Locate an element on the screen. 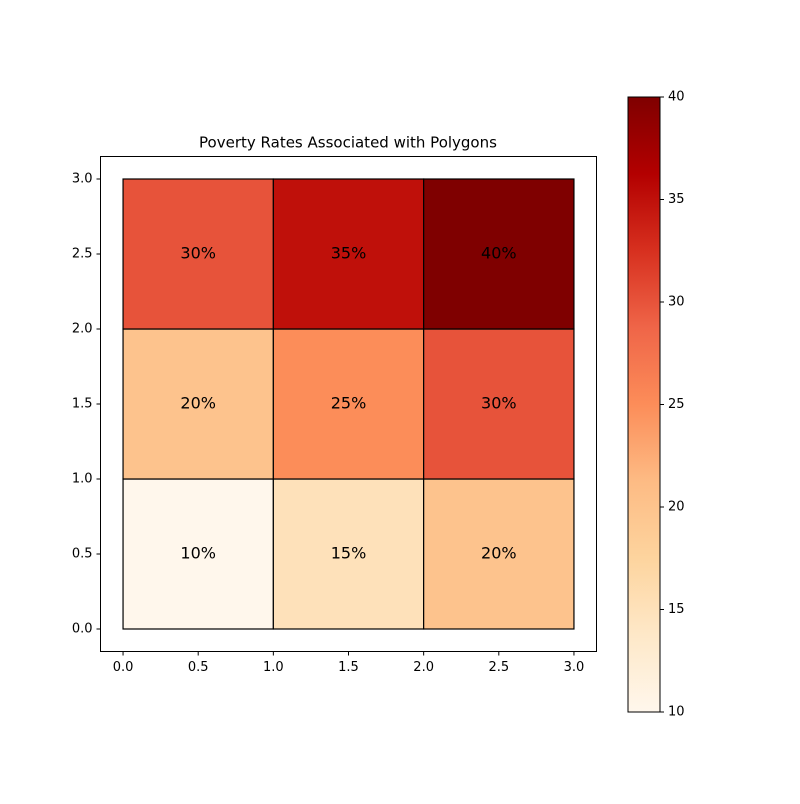 This screenshot has width=800, height=804. y-tick-label: 1.5 is located at coordinates (82, 404).